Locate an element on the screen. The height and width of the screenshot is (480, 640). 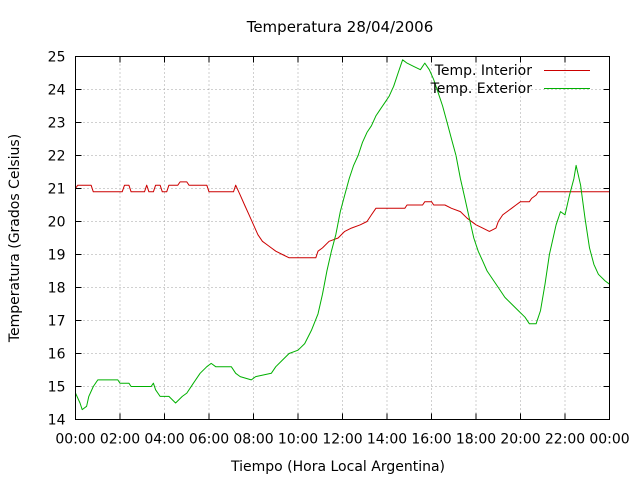
x-tick-label: 20:00 is located at coordinates (520, 440).